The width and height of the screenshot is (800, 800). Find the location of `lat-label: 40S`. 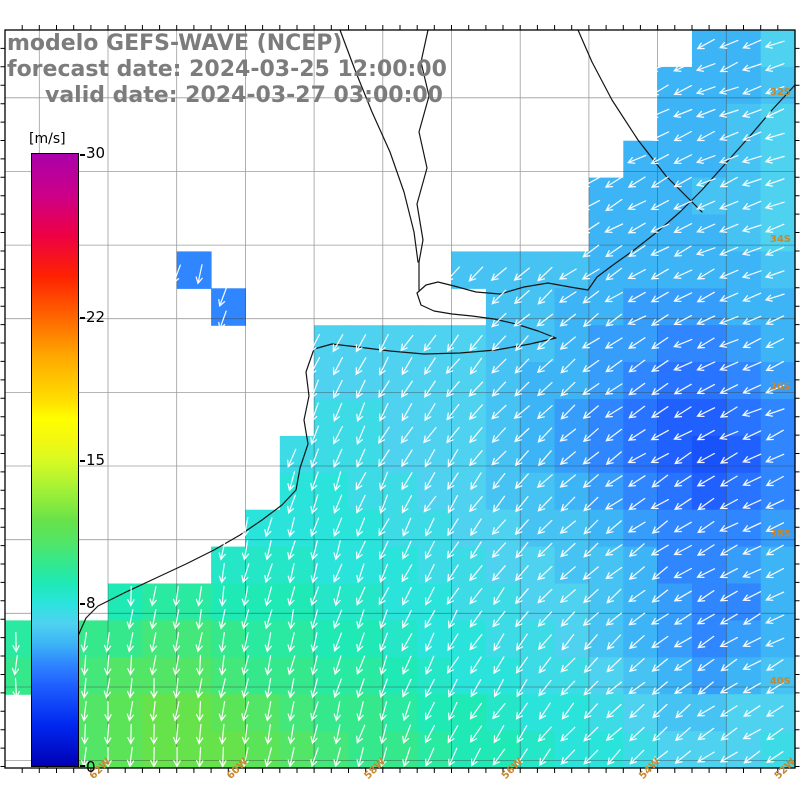

lat-label: 40S is located at coordinates (780, 681).